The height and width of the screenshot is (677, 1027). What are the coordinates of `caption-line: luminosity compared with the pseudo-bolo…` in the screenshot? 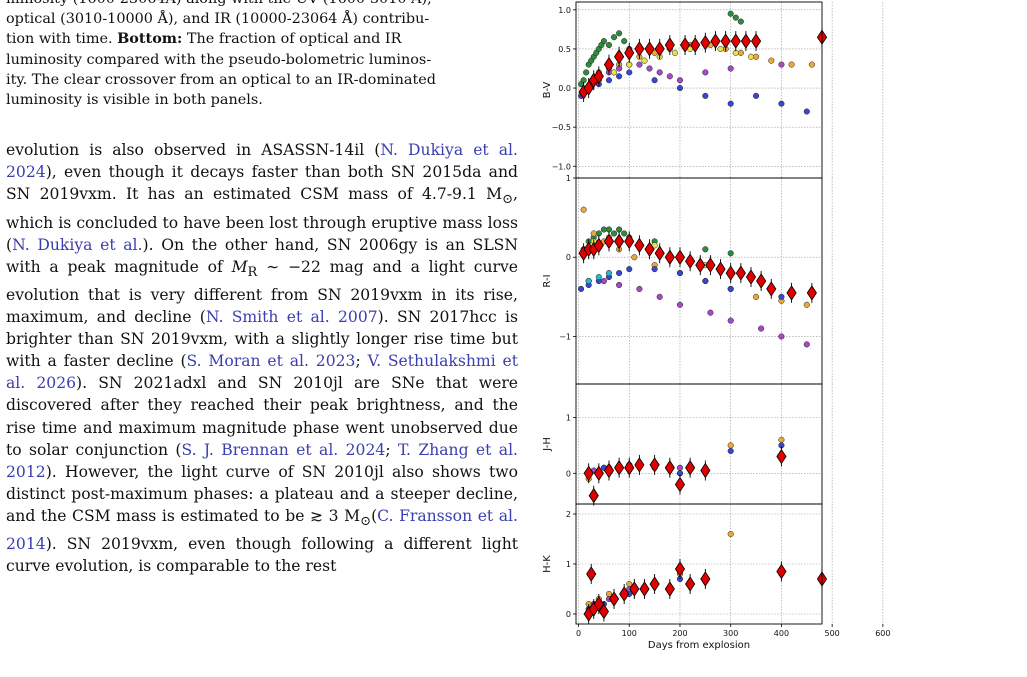 It's located at (219, 59).